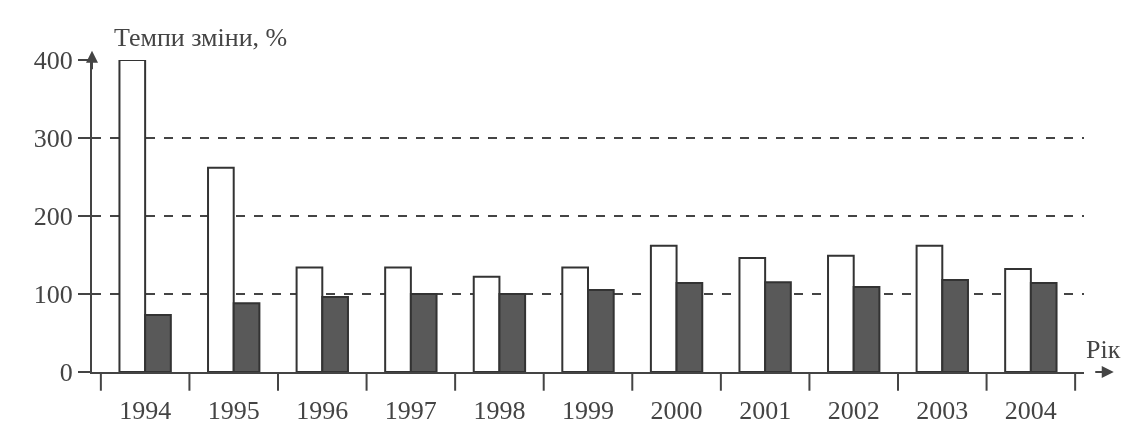 The image size is (1144, 441). Describe the element at coordinates (1030, 411) in the screenshot. I see `x-tick-label: 2004` at that location.